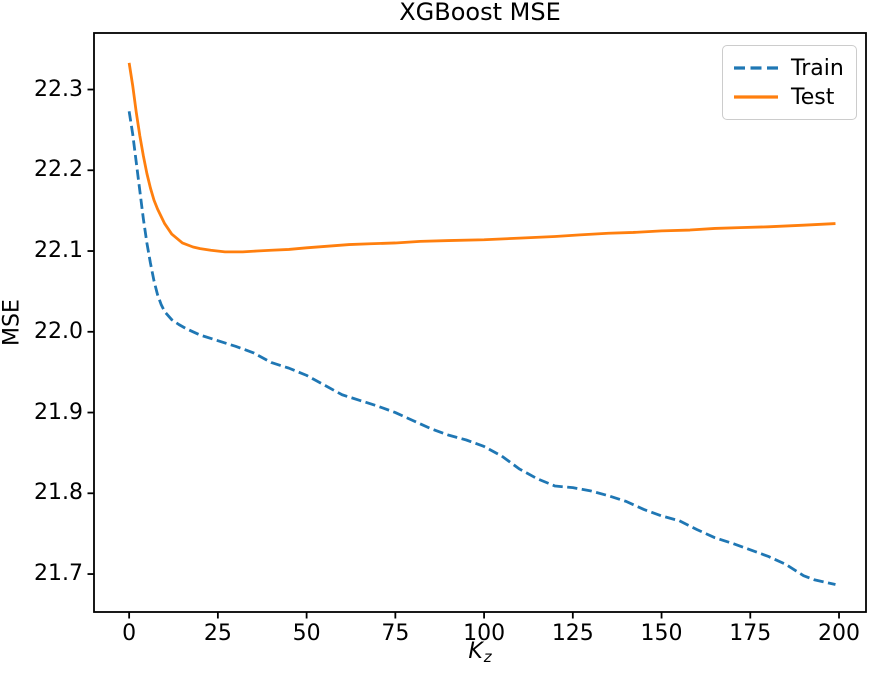 The image size is (872, 677). What do you see at coordinates (395, 633) in the screenshot?
I see `x-tick-label: 75` at bounding box center [395, 633].